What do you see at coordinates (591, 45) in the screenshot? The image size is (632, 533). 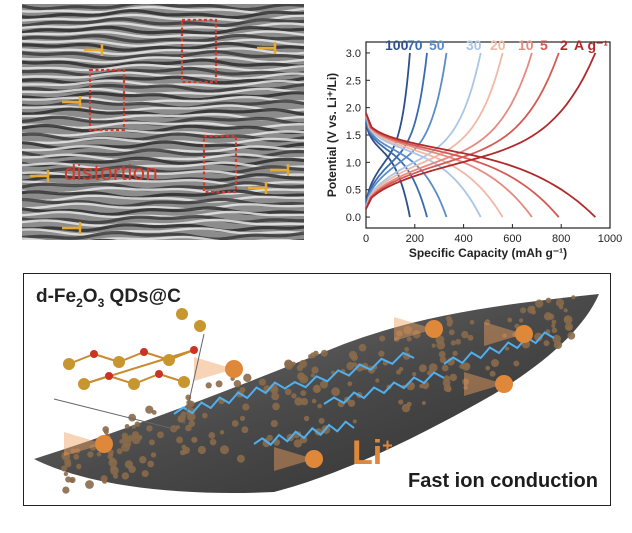 I see `legend-unit: A g⁻¹` at bounding box center [591, 45].